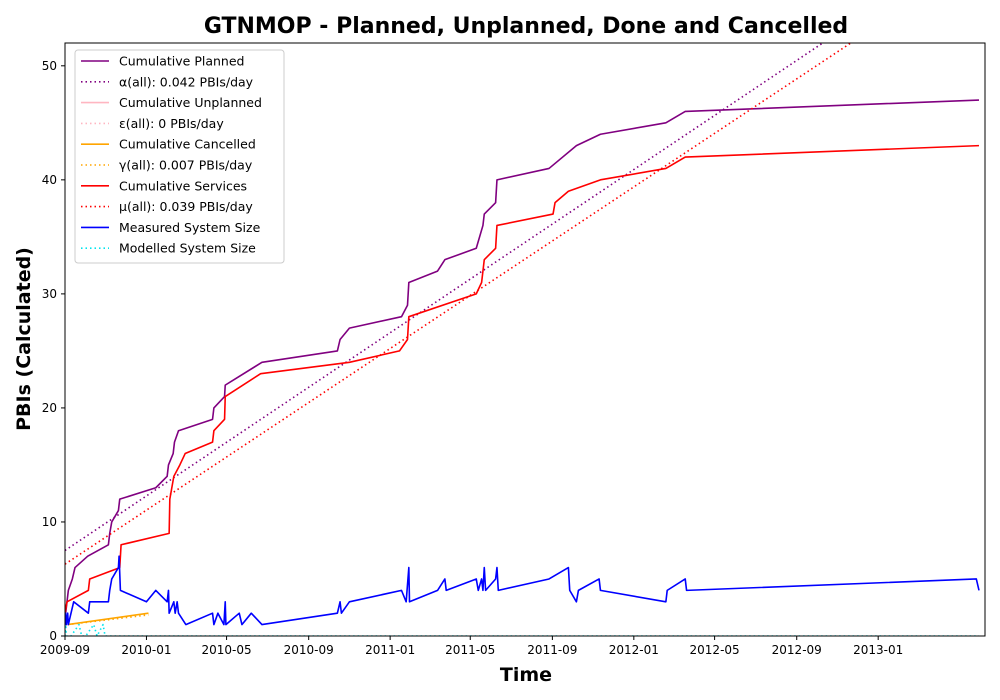  I want to click on x-tick-label: 2009-09, so click(65, 650).